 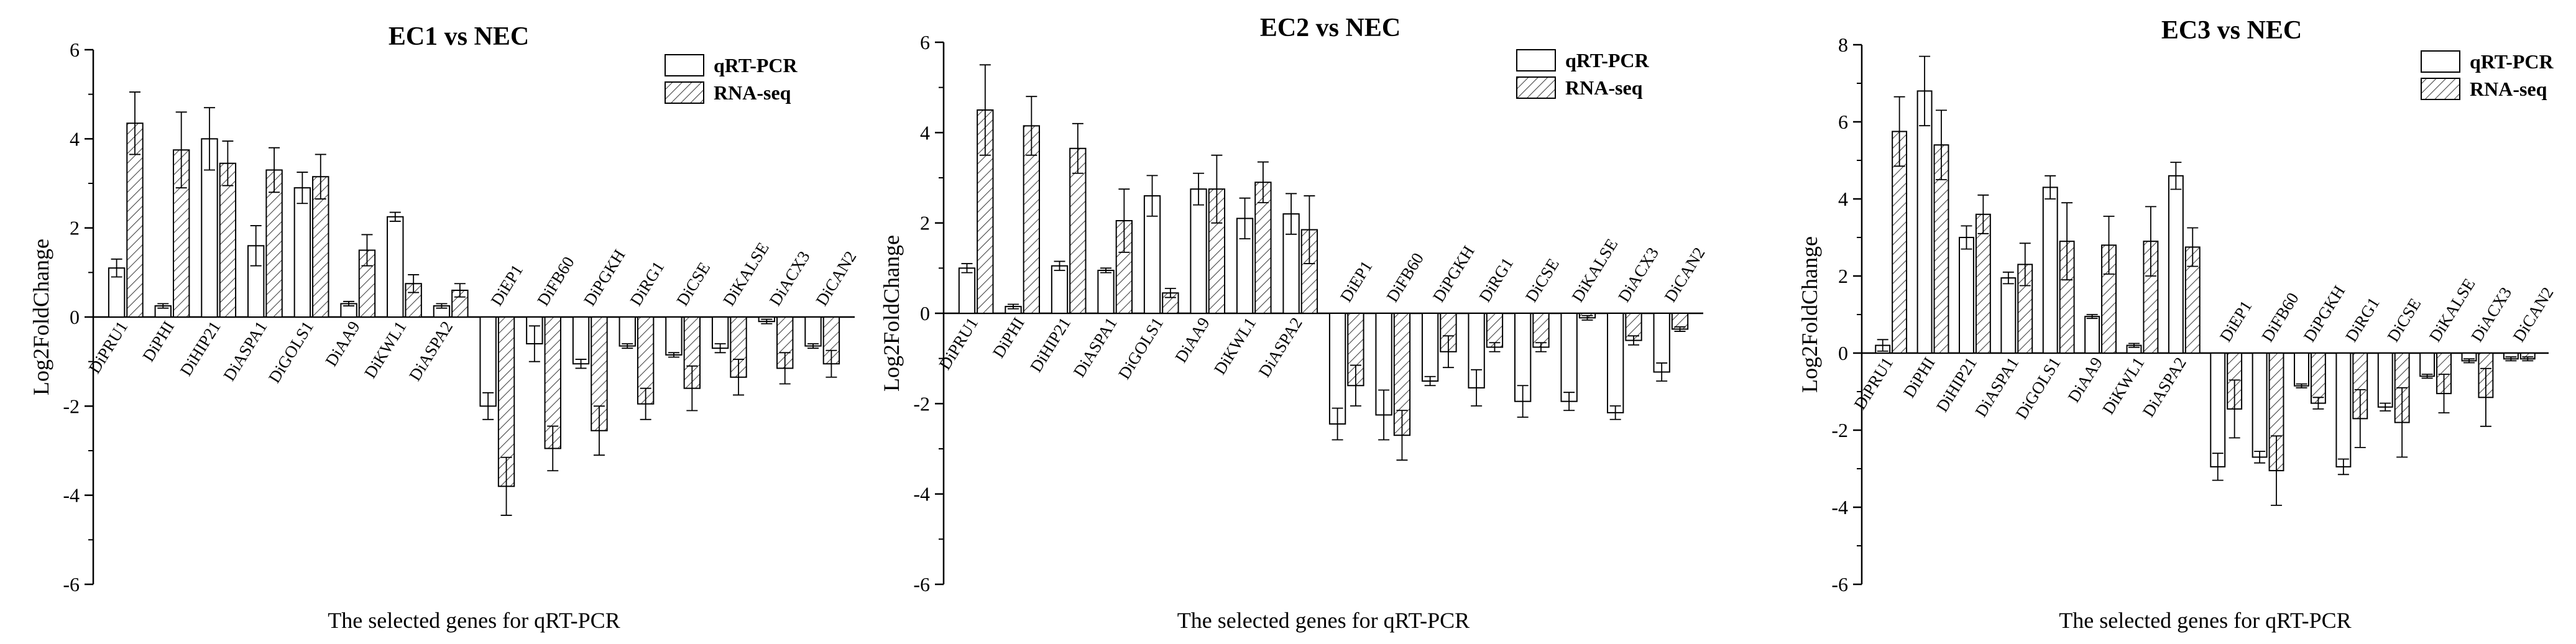 What do you see at coordinates (291, 352) in the screenshot?
I see `category-label: DiGOLS1` at bounding box center [291, 352].